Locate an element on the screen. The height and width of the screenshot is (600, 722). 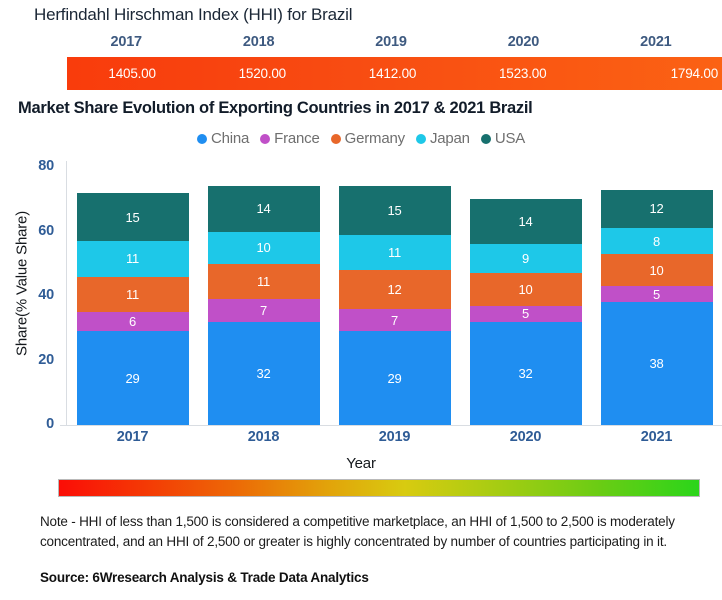
y-axis-line is located at coordinates (66, 293).